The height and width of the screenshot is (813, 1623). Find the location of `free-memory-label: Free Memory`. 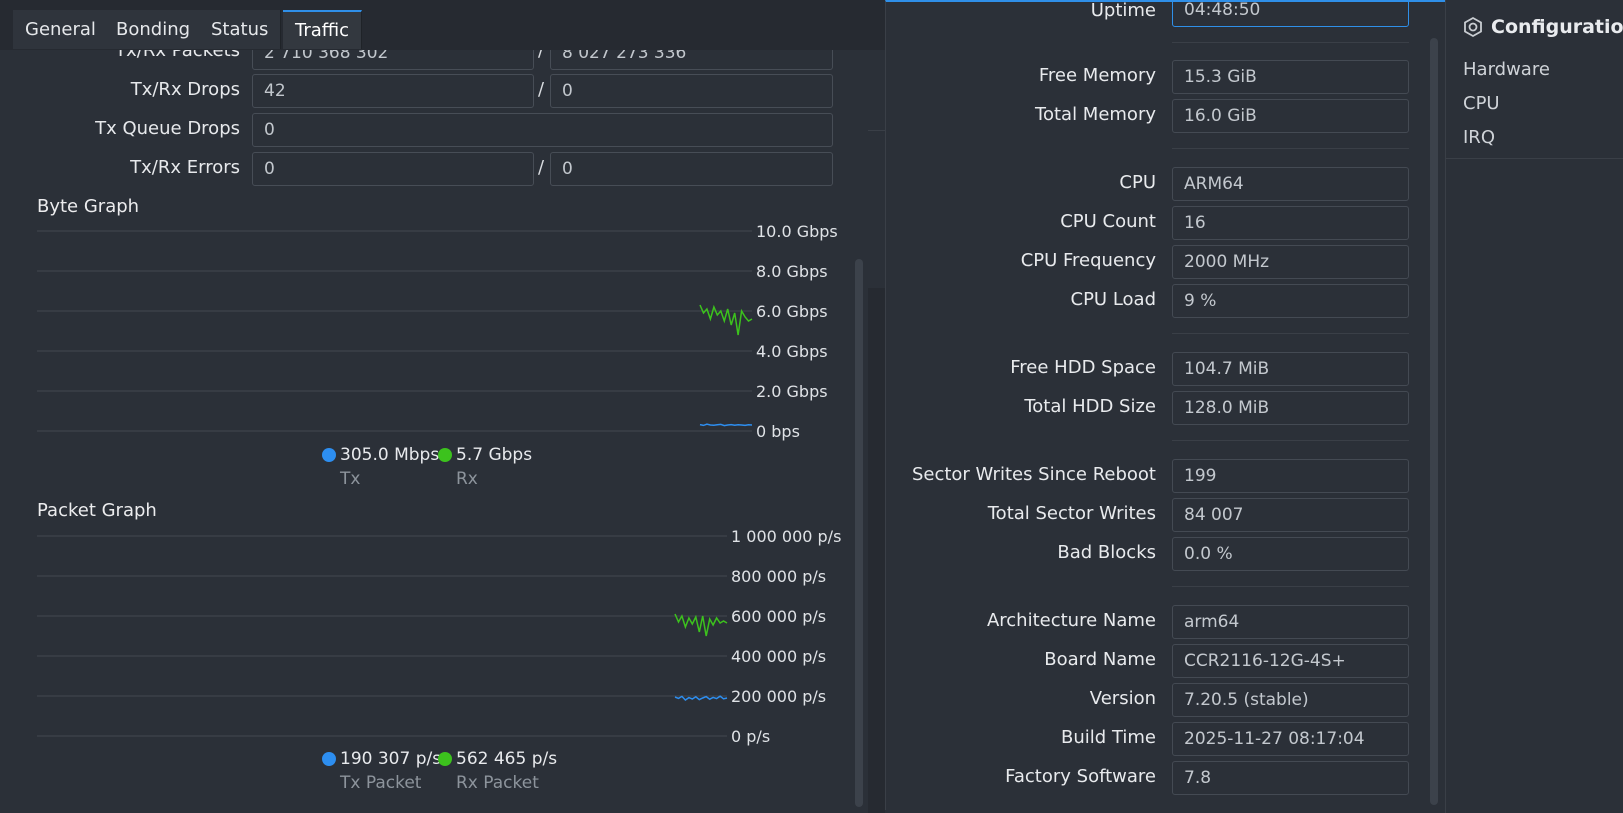

free-memory-label: Free Memory is located at coordinates (1097, 75).